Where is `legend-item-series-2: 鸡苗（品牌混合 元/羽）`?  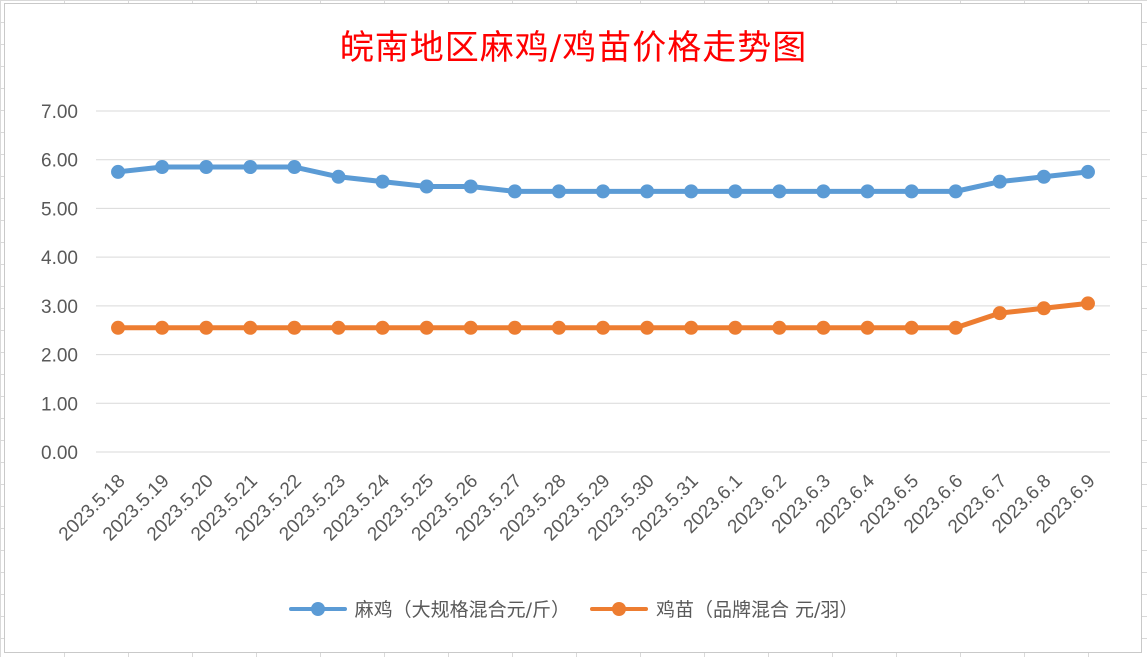
legend-item-series-2: 鸡苗（品牌混合 元/羽） is located at coordinates (724, 608).